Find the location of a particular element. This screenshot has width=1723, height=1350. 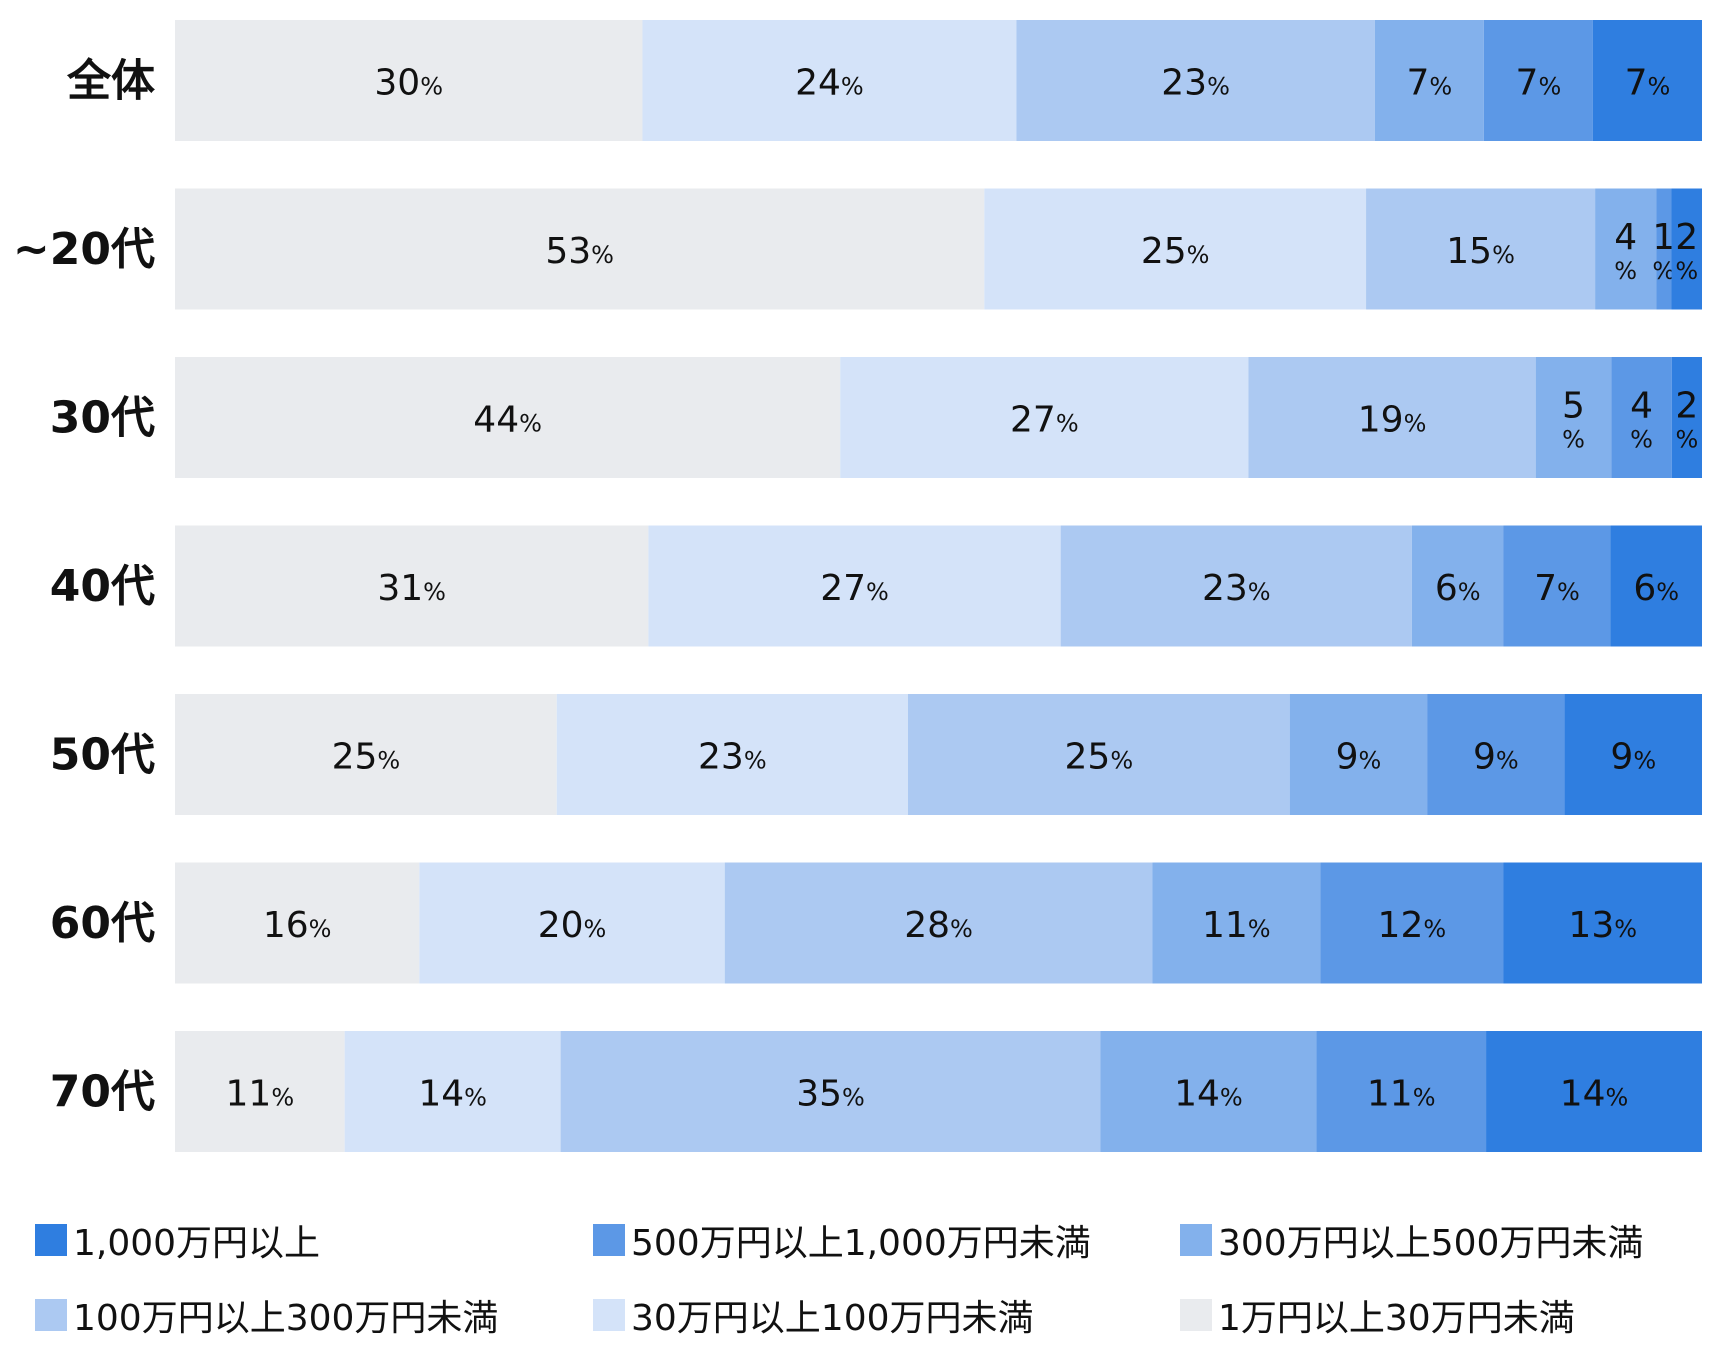

legend-label: 30万円以上100万円未満 is located at coordinates (832, 1318).